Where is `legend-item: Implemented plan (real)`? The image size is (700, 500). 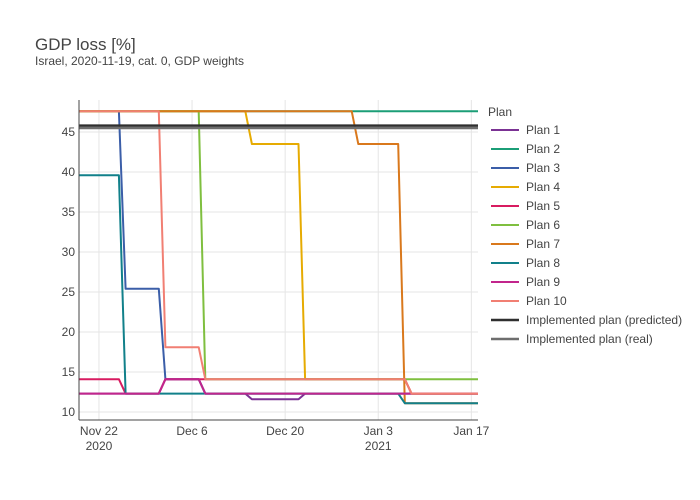
legend-item: Implemented plan (real) is located at coordinates (572, 339).